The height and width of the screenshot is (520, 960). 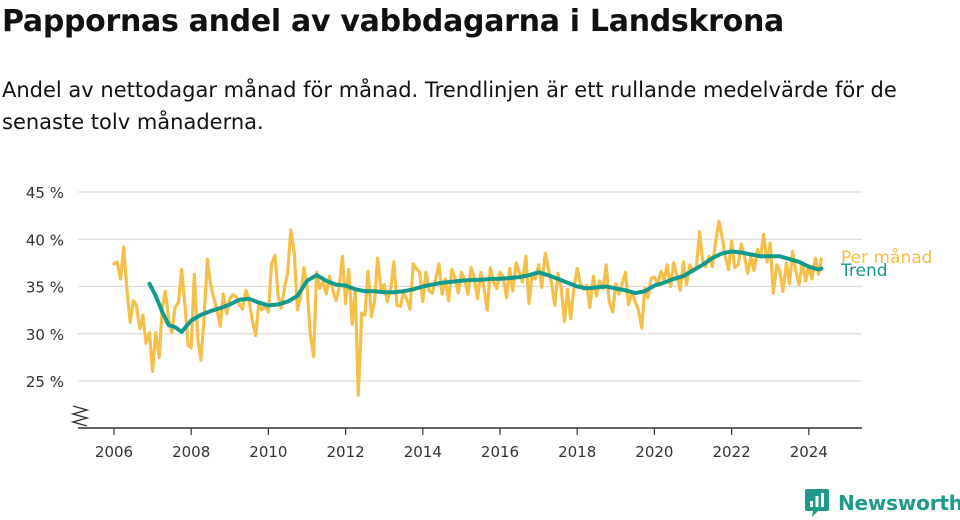 What do you see at coordinates (45, 288) in the screenshot?
I see `y-tick-label: 35 %` at bounding box center [45, 288].